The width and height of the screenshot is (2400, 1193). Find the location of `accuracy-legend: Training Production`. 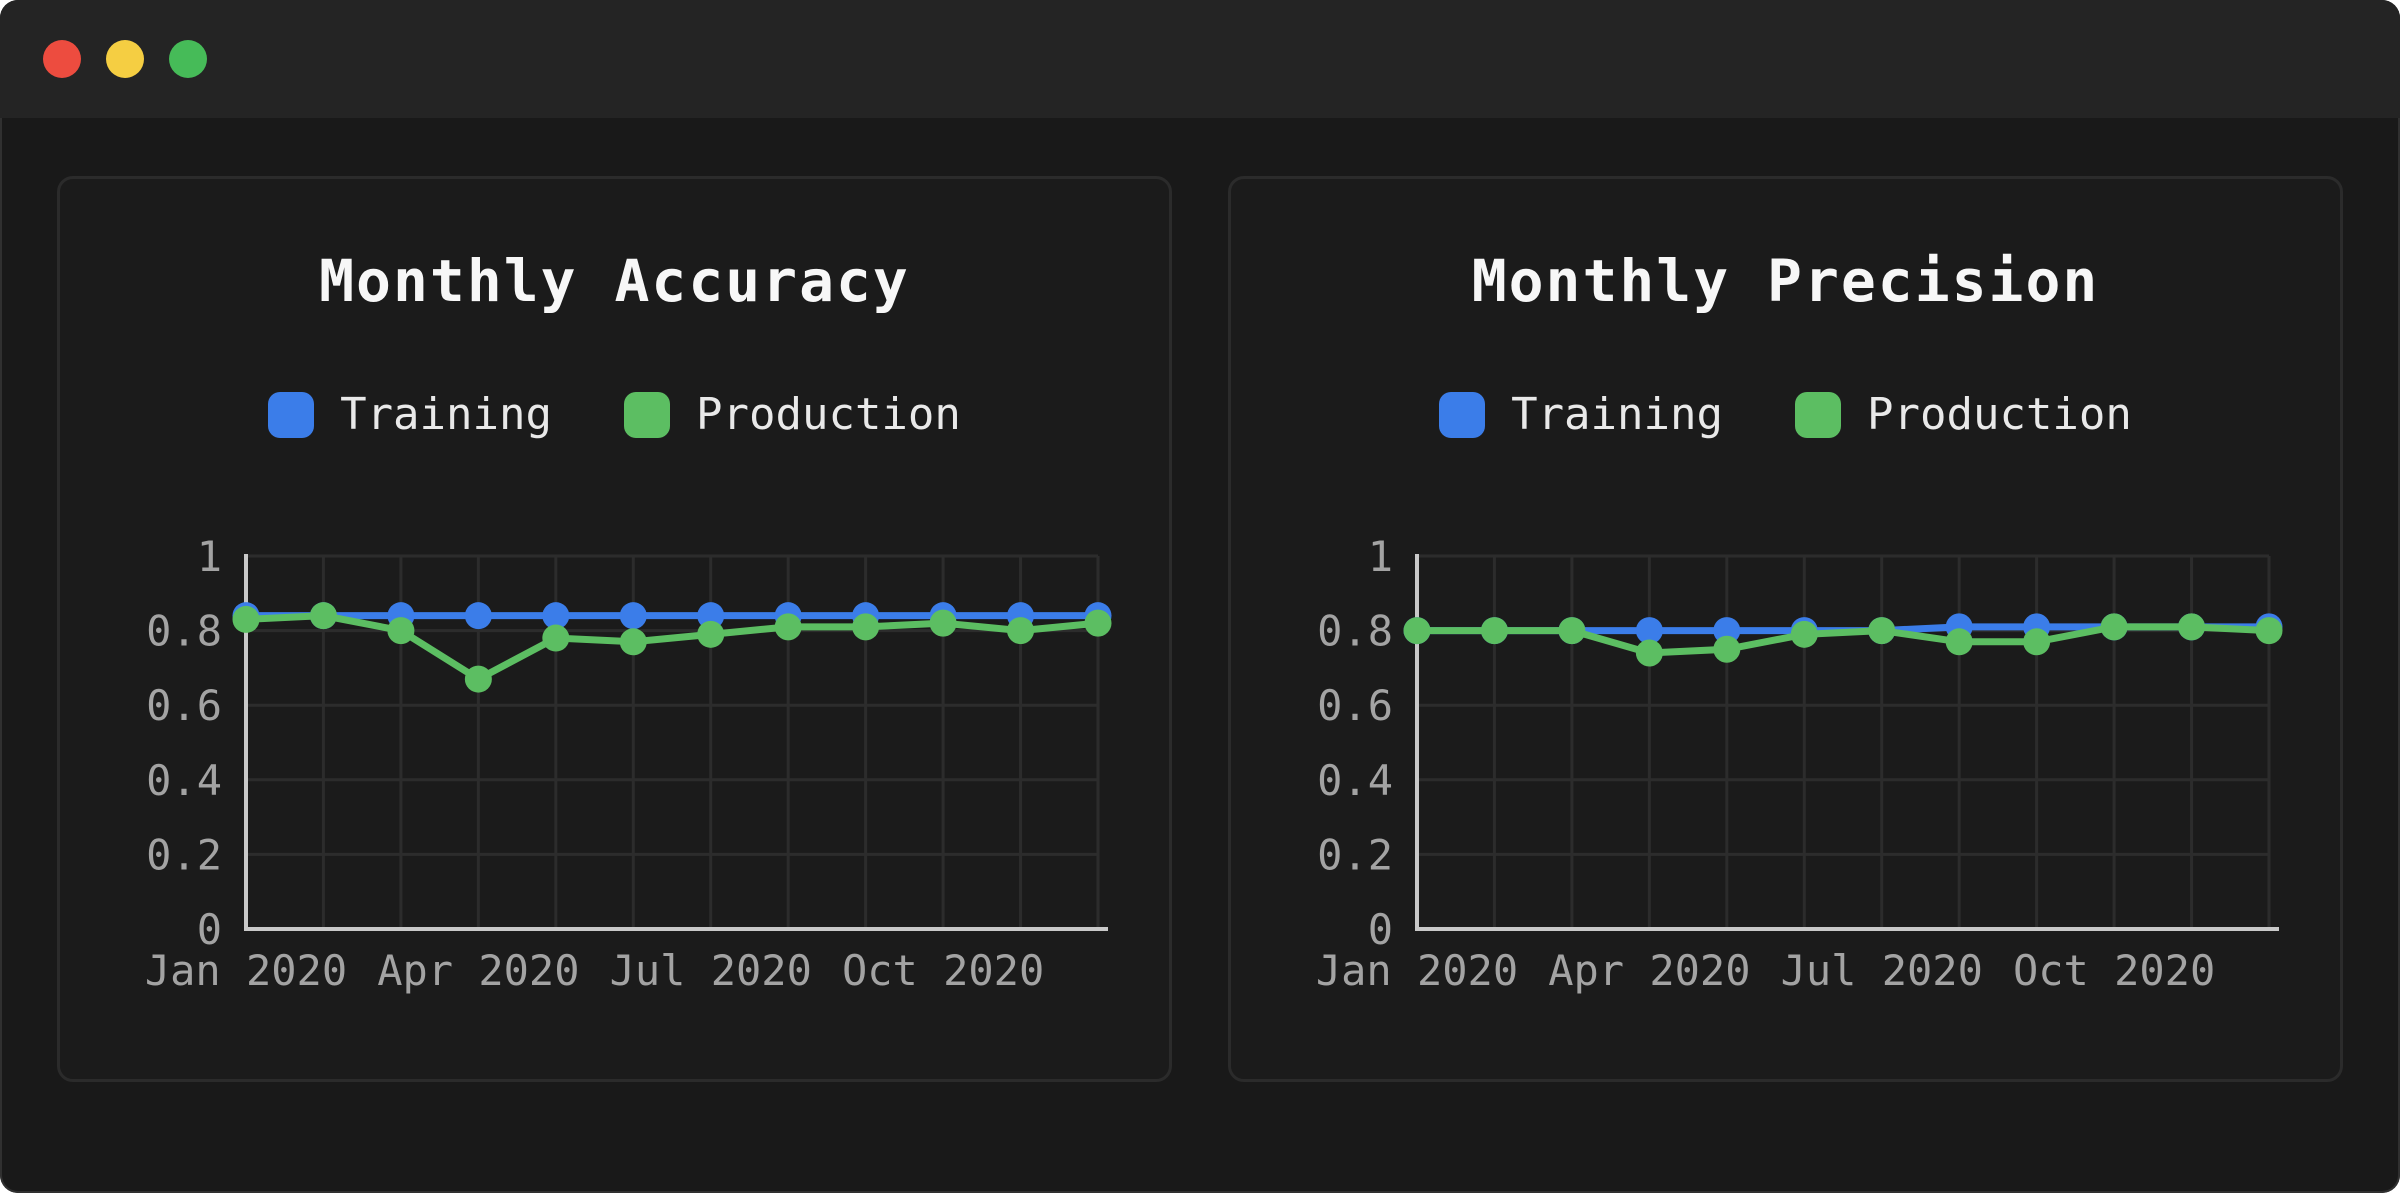

accuracy-legend: Training Production is located at coordinates (614, 414).